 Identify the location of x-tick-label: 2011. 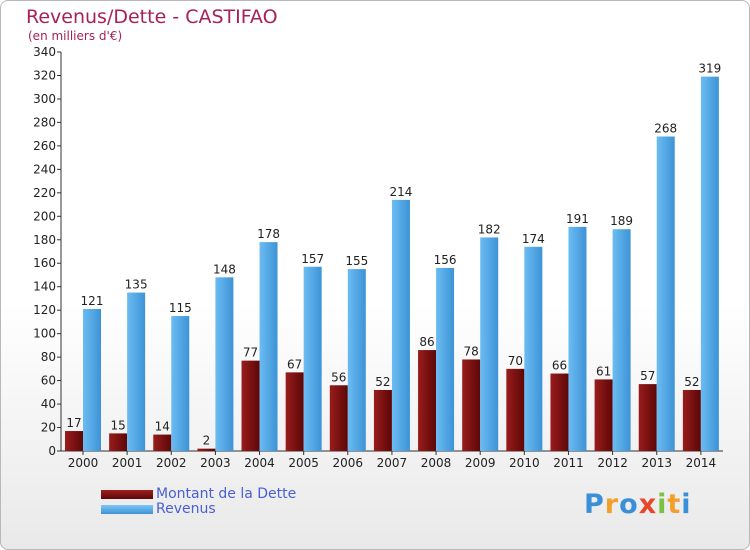
(568, 463).